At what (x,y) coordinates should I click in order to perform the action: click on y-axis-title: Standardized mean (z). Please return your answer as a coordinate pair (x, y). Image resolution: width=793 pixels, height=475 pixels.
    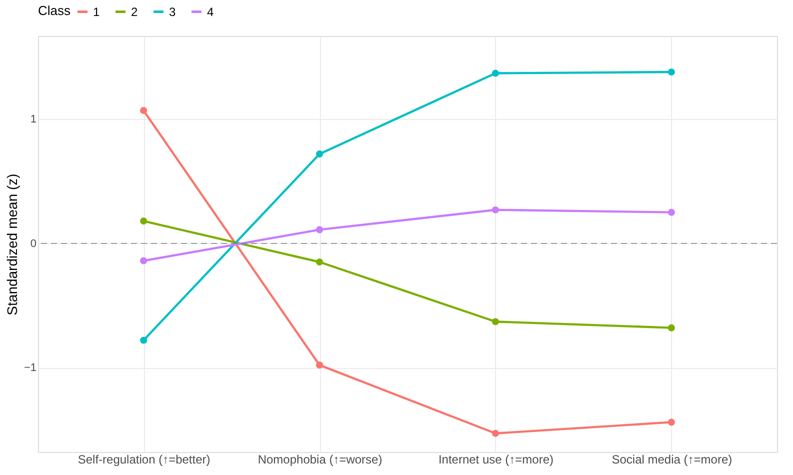
    Looking at the image, I should click on (12, 245).